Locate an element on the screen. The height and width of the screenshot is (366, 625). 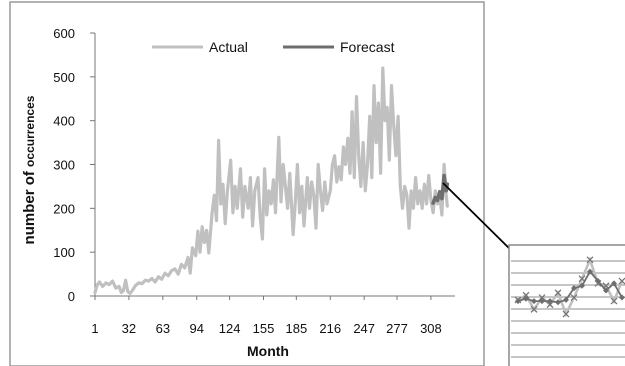
y-tick-label: 0 is located at coordinates (71, 296).